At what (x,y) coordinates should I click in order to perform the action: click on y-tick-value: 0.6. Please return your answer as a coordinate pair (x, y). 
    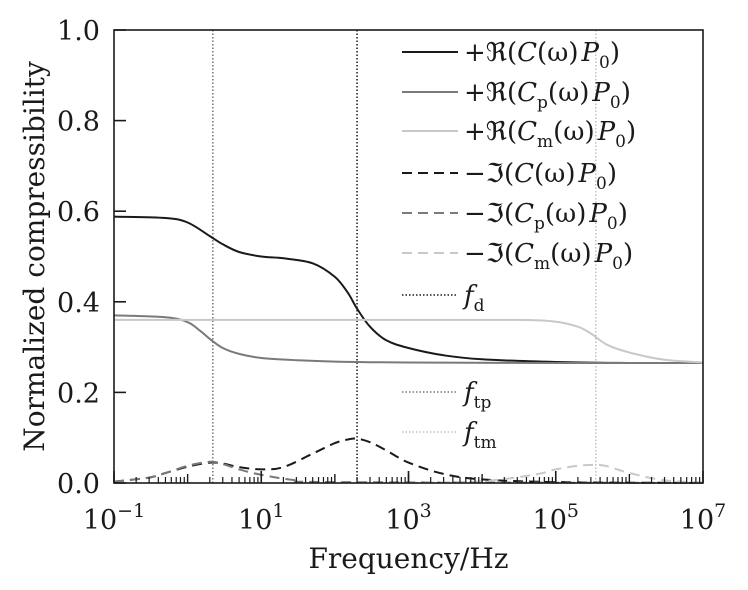
    Looking at the image, I should click on (78, 212).